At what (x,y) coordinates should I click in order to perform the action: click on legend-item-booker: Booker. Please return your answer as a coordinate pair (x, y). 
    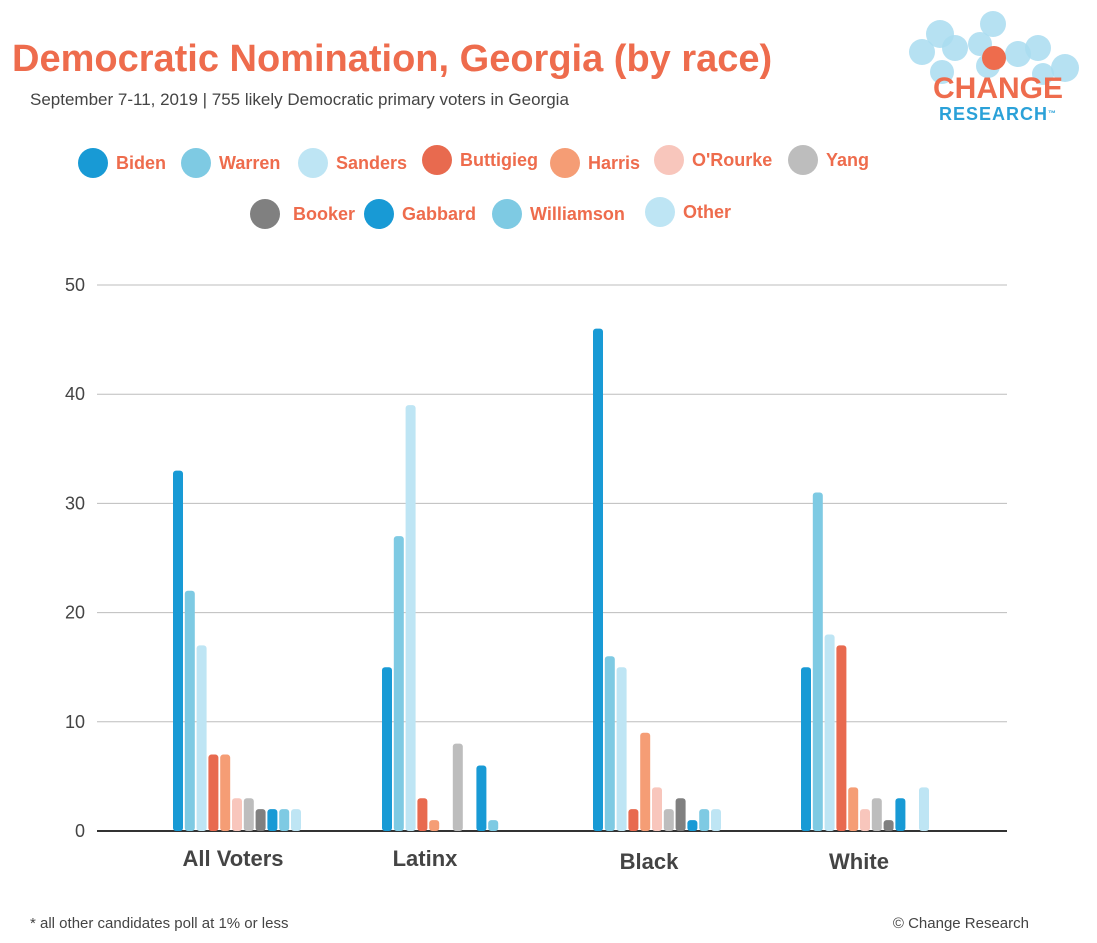
    Looking at the image, I should click on (302, 214).